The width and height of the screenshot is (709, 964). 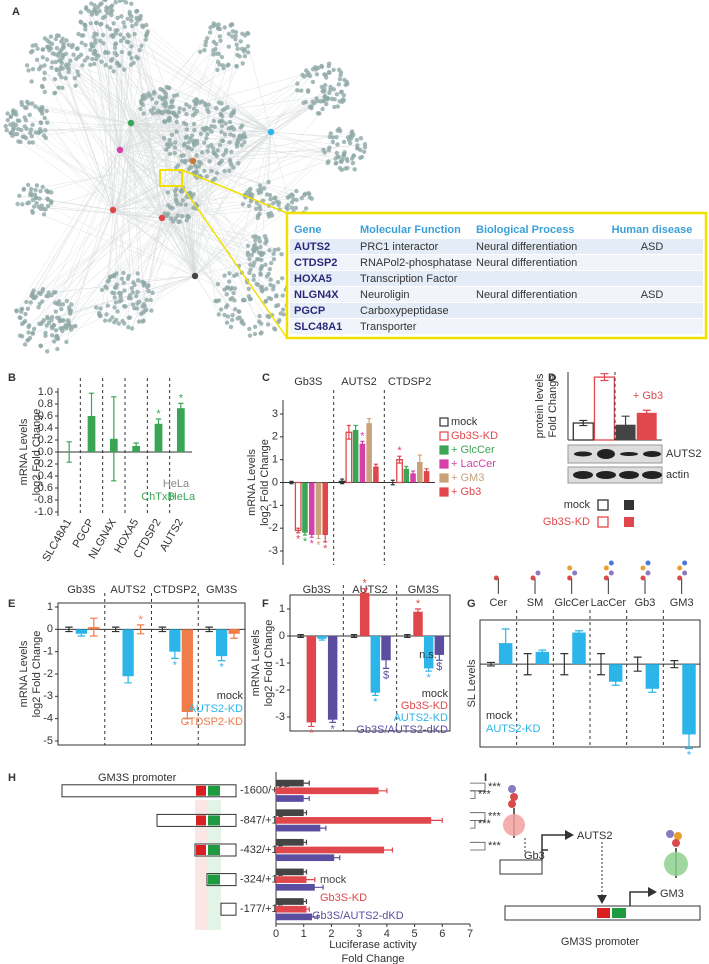 What do you see at coordinates (478, 816) in the screenshot?
I see `significance-bracket` at bounding box center [478, 816].